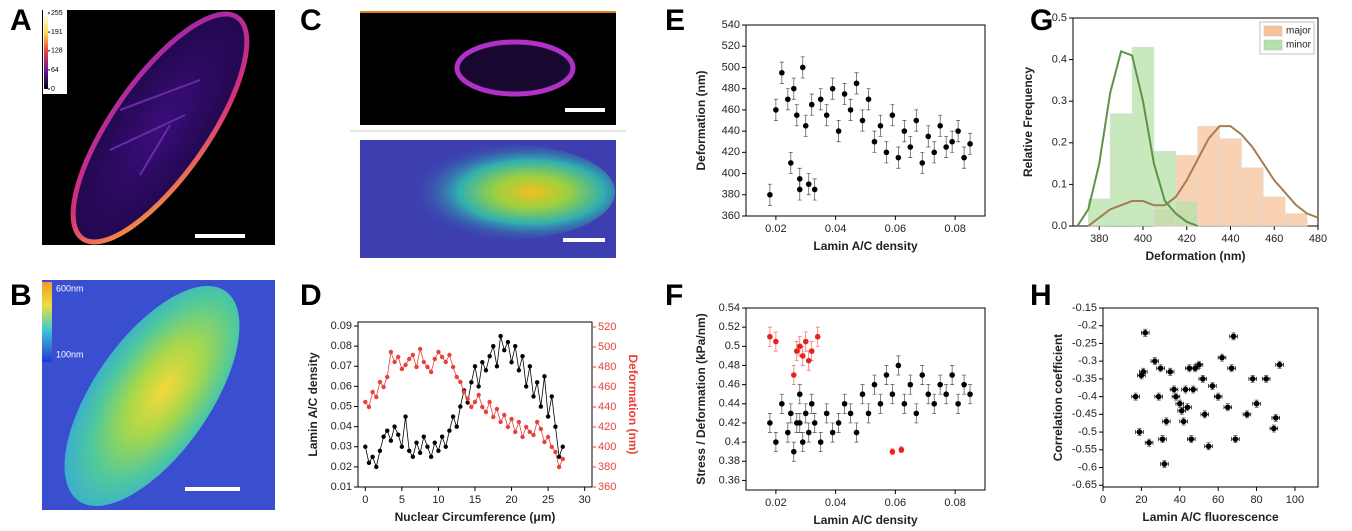 The image size is (1352, 531). I want to click on y-tick-label: -0.2, so click(1087, 326).